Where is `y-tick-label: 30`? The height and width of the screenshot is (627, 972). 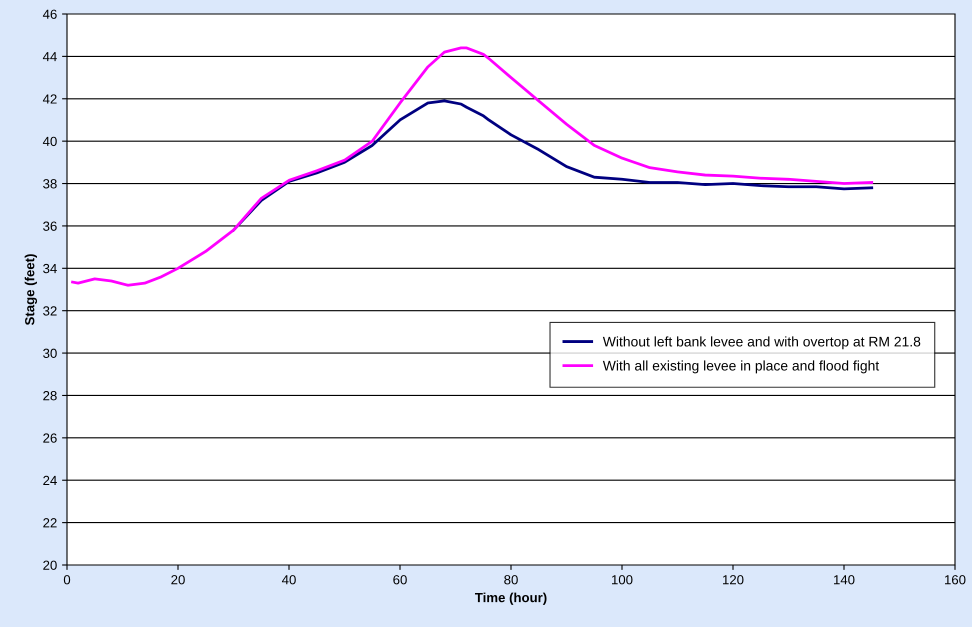 y-tick-label: 30 is located at coordinates (50, 353).